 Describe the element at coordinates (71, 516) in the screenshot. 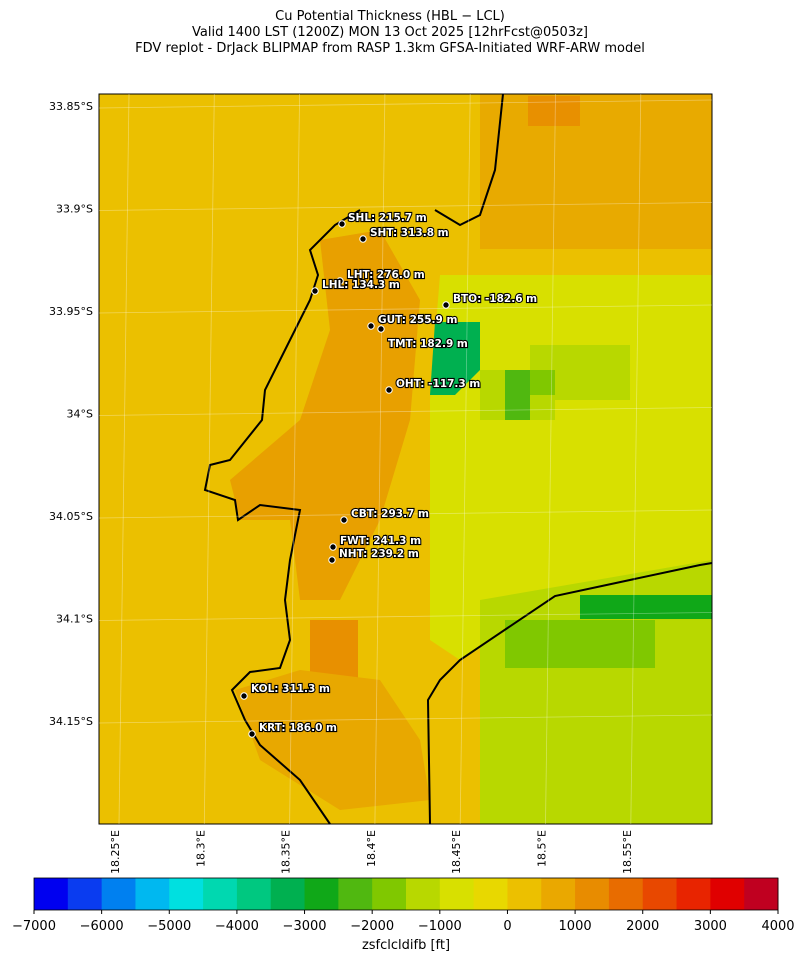

I see `lat-tick-label: 34.05°S` at that location.